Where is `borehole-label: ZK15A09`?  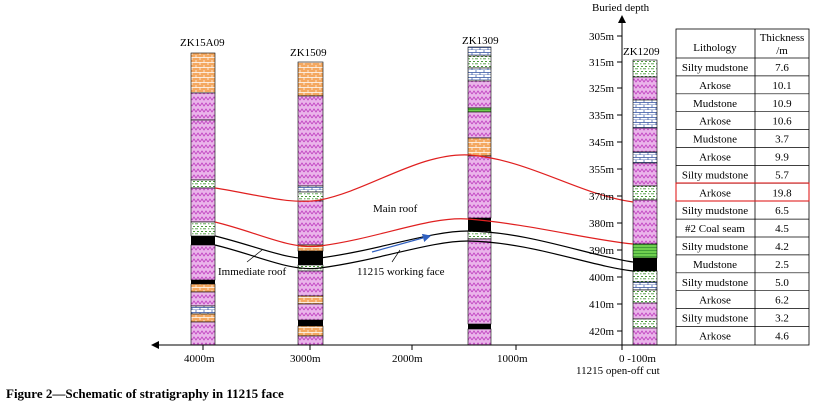 borehole-label: ZK15A09 is located at coordinates (202, 43).